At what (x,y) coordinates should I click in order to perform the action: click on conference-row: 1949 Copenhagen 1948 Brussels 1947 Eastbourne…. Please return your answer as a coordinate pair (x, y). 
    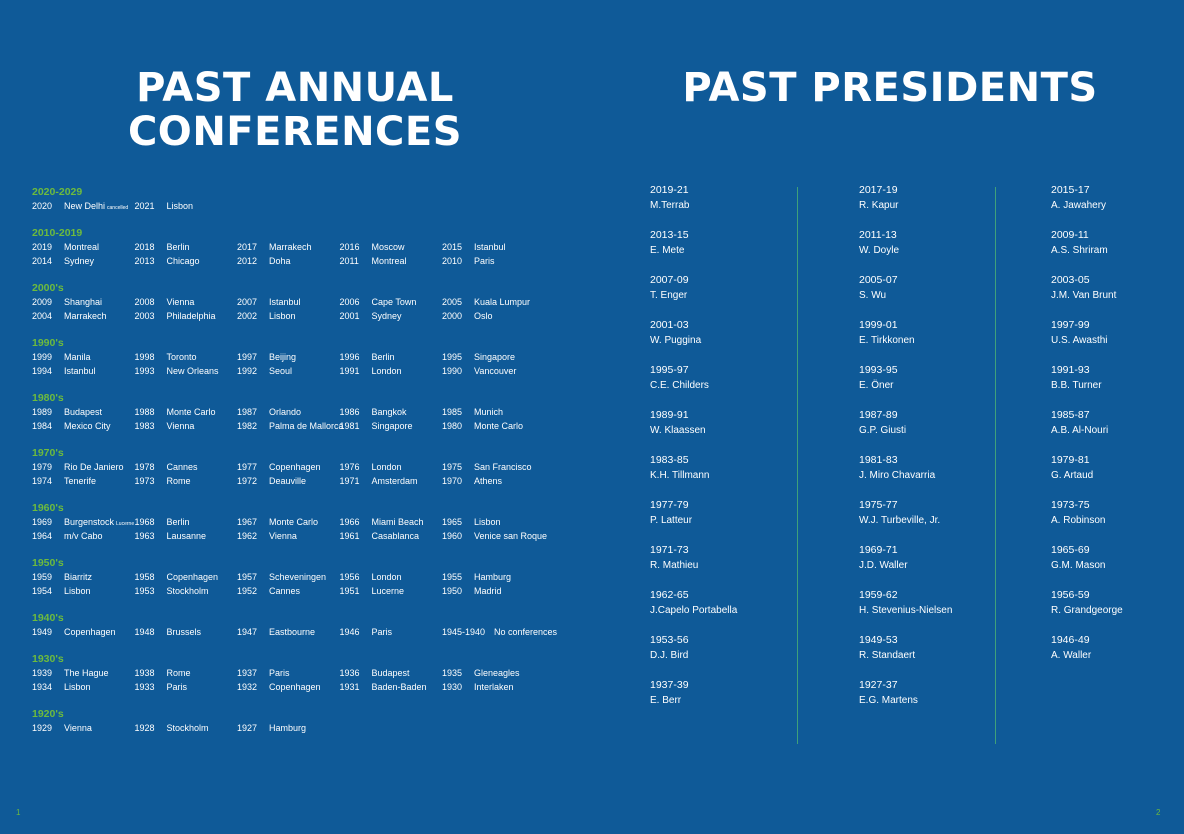
    Looking at the image, I should click on (322, 632).